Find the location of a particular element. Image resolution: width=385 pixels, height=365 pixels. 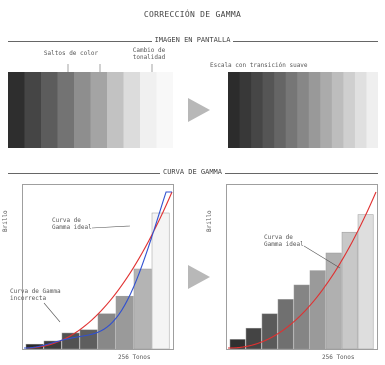

section-curve-label: CURVA DE GAMMA is located at coordinates (192, 172).